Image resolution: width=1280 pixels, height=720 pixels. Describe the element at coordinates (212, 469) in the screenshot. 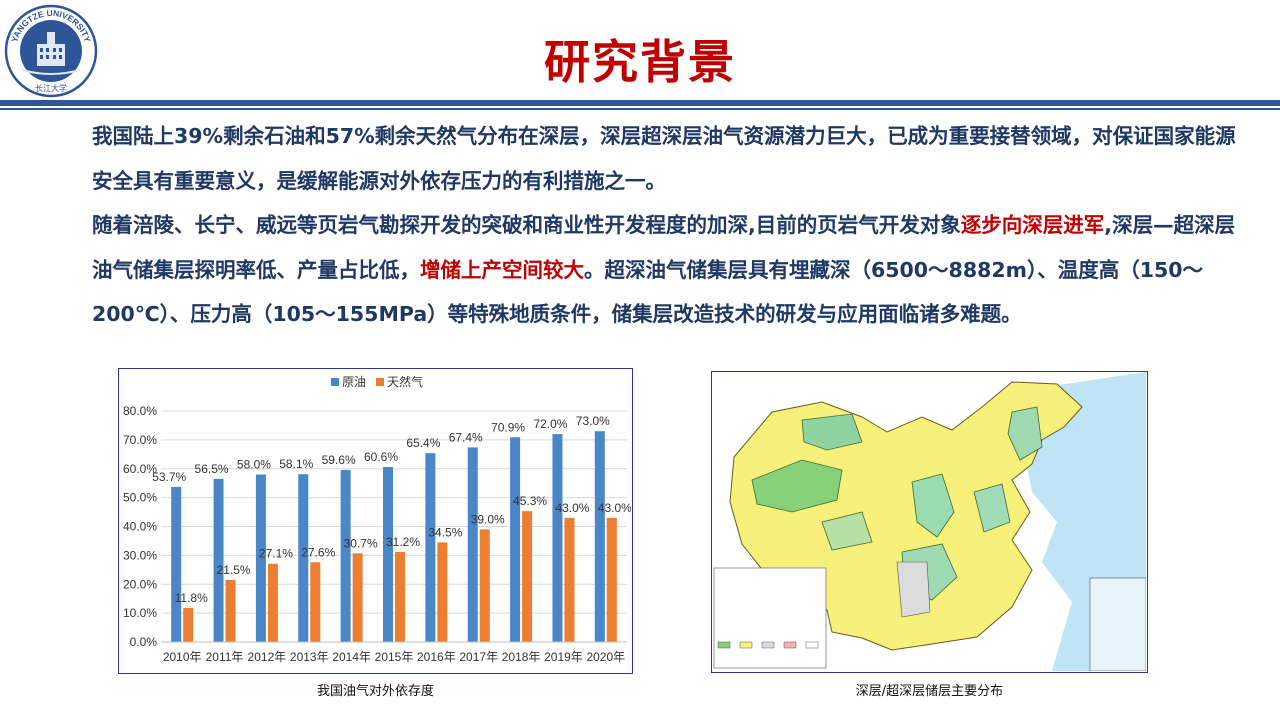

I see `oil-data-label: 56.5%` at that location.